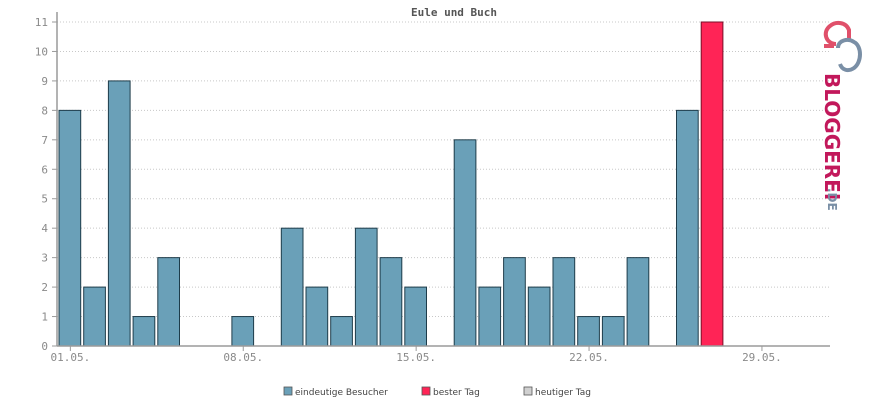 Image resolution: width=870 pixels, height=400 pixels. What do you see at coordinates (70, 357) in the screenshot?
I see `x-tick-label: 01.05.` at bounding box center [70, 357].